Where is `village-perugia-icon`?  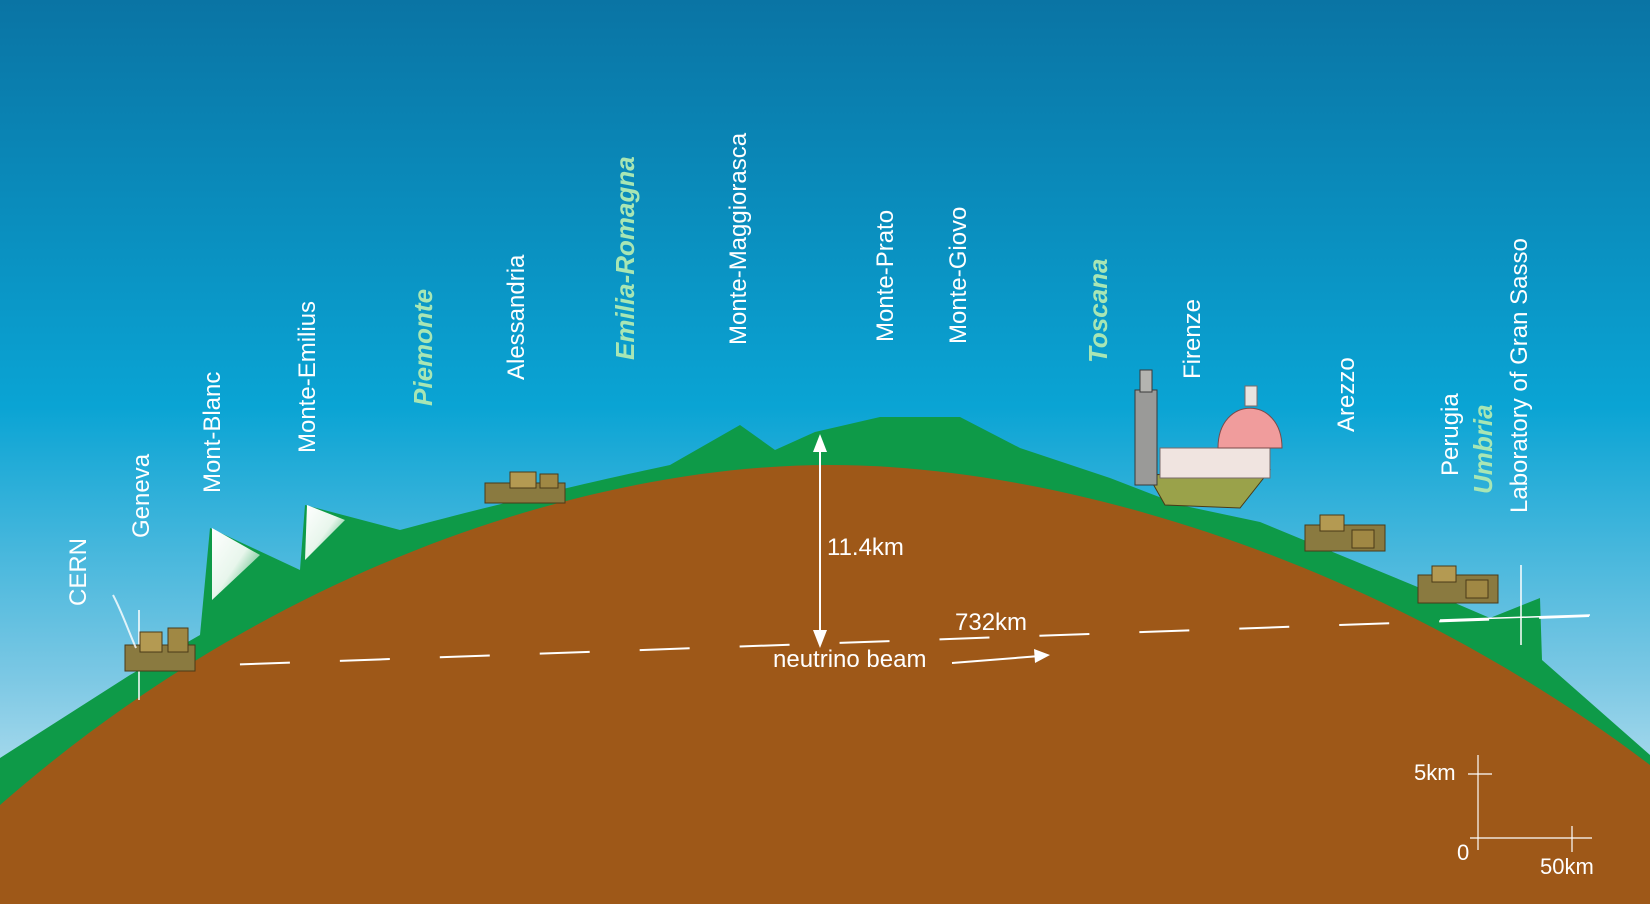 village-perugia-icon is located at coordinates (1458, 584).